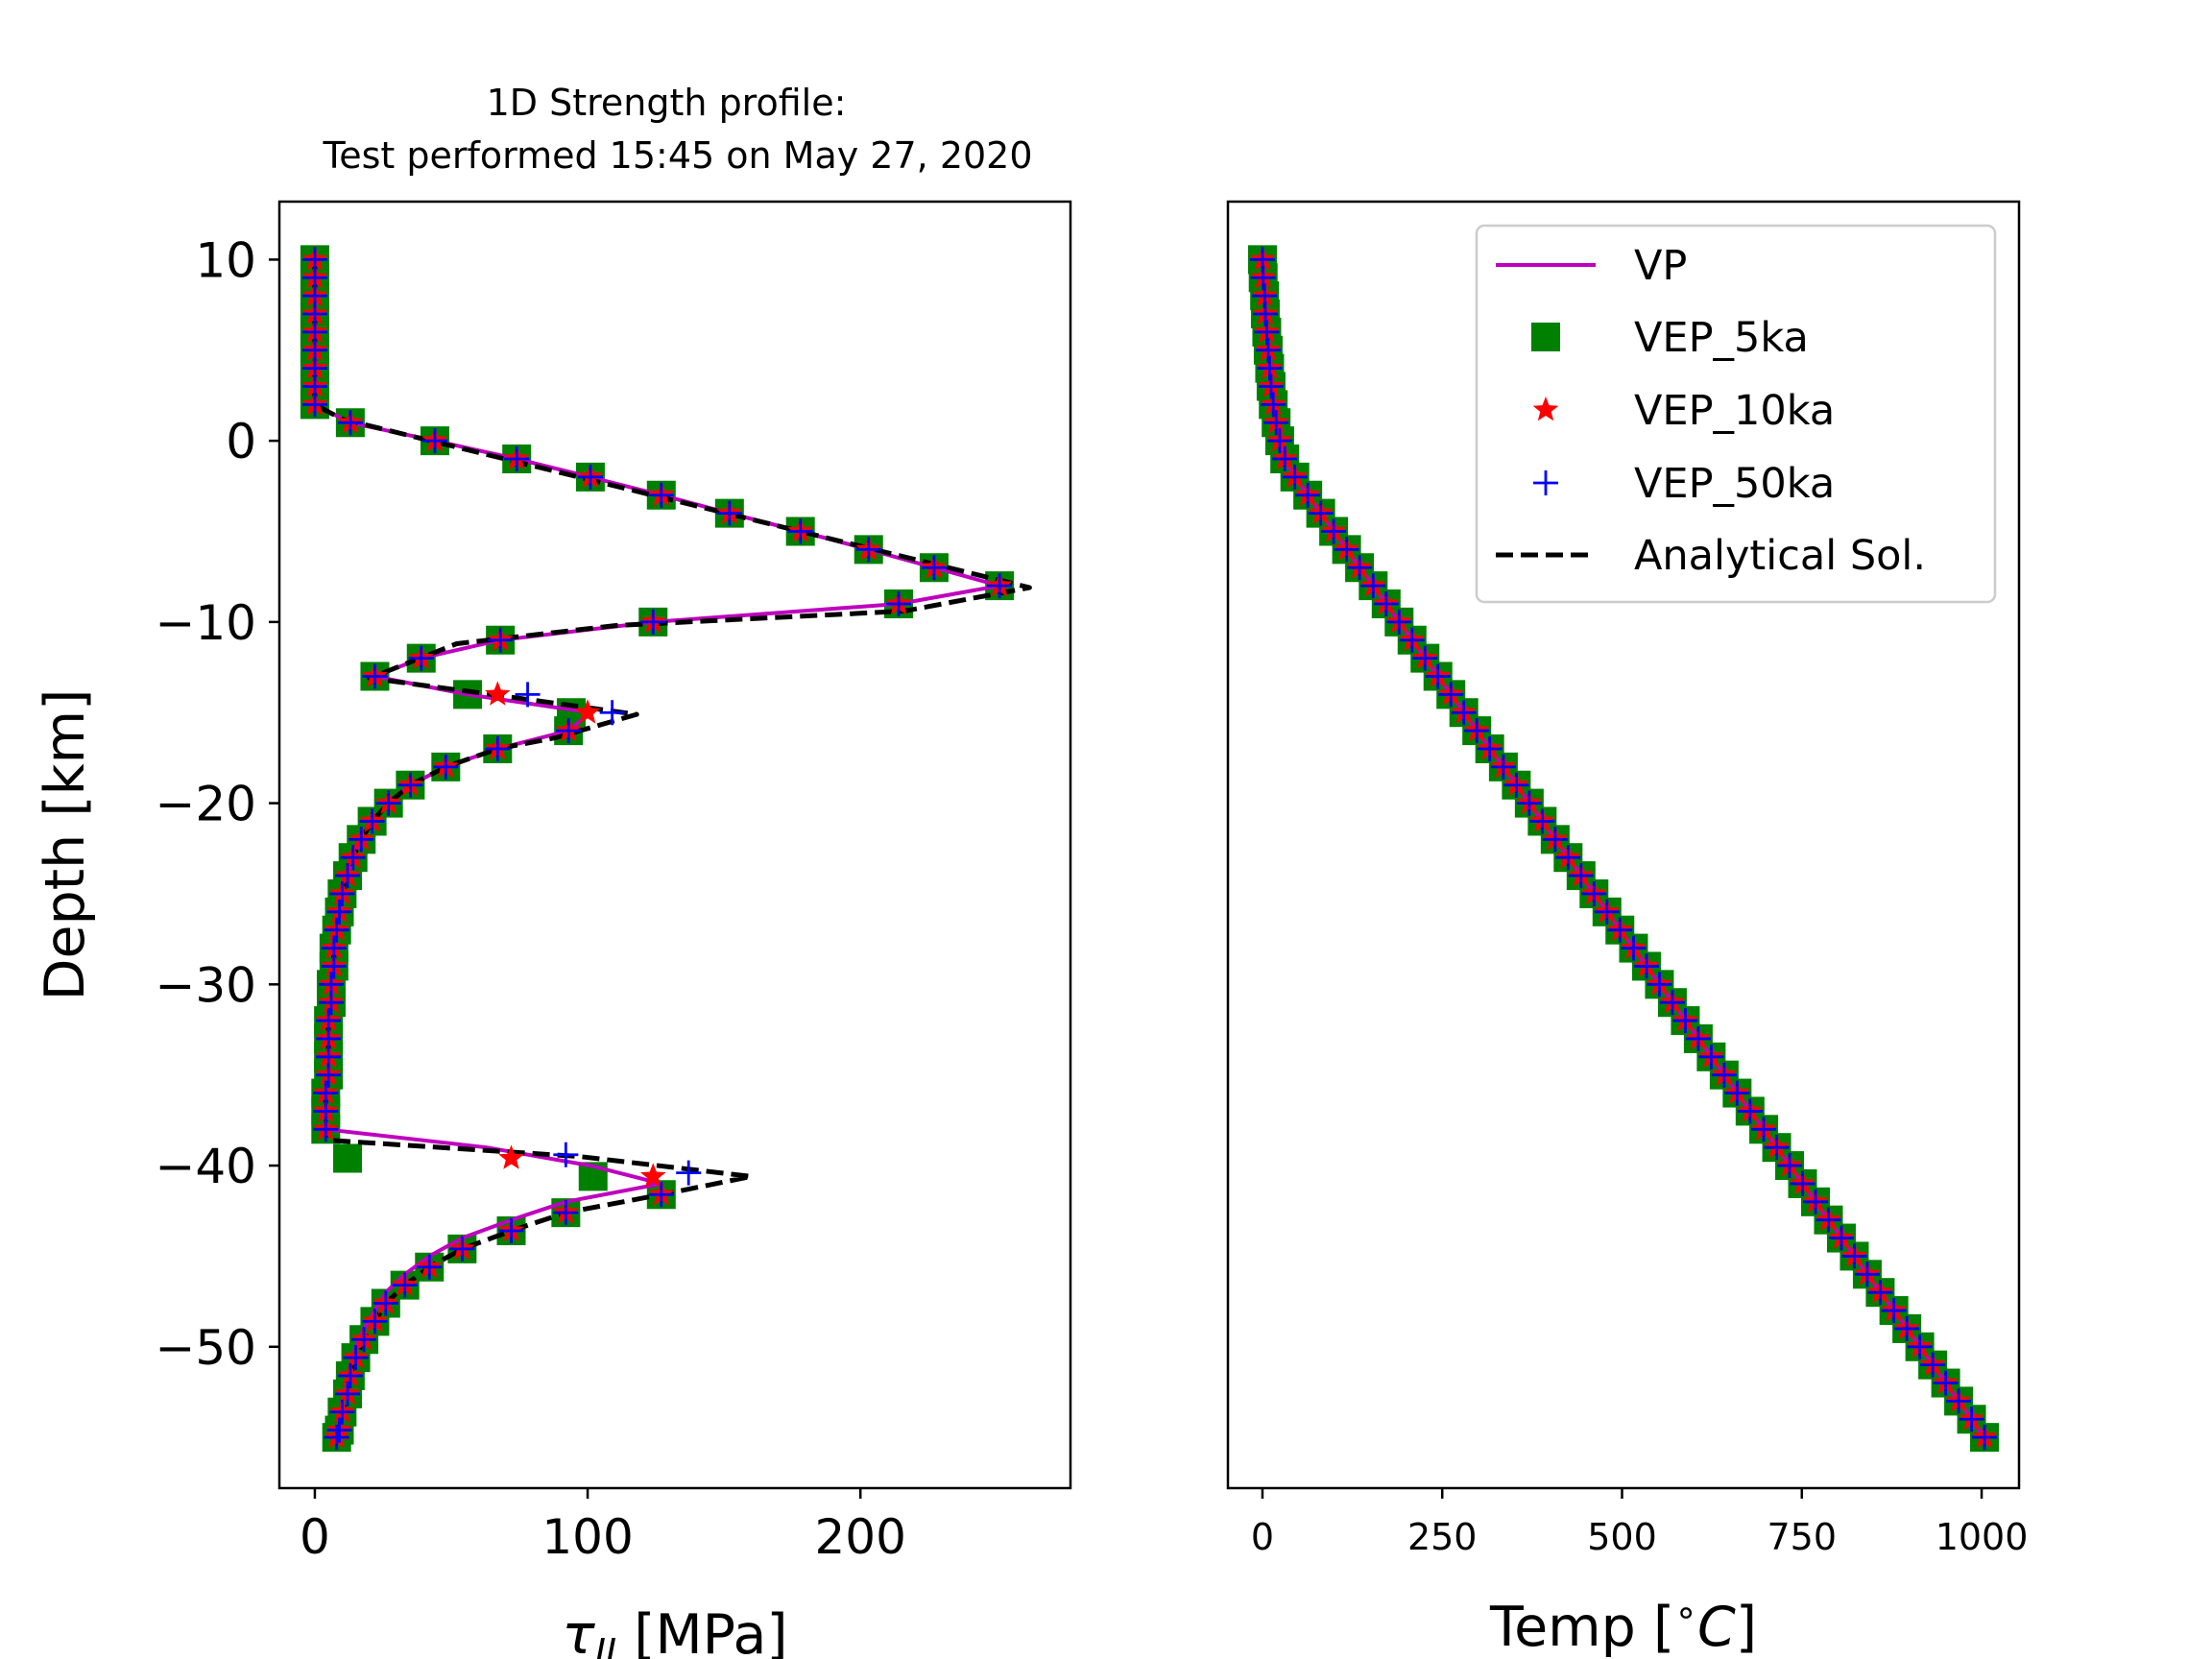 The height and width of the screenshot is (1659, 2212). What do you see at coordinates (587, 1537) in the screenshot?
I see `x-tick-label: 100` at bounding box center [587, 1537].